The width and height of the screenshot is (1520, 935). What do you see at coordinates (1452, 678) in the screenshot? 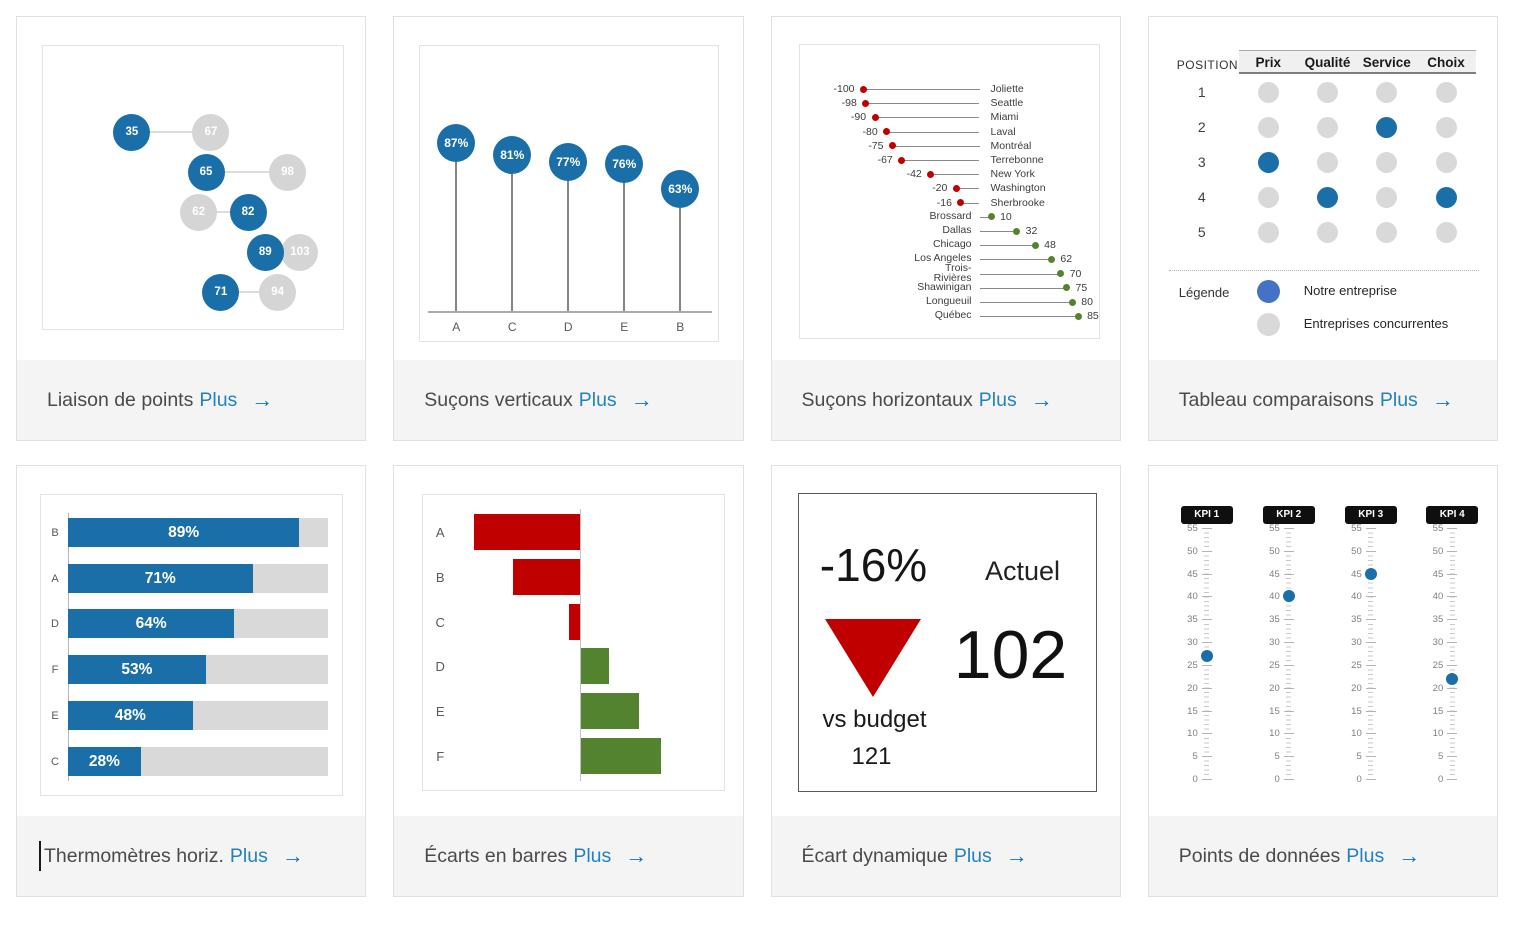
I see `kpi-dot` at bounding box center [1452, 678].